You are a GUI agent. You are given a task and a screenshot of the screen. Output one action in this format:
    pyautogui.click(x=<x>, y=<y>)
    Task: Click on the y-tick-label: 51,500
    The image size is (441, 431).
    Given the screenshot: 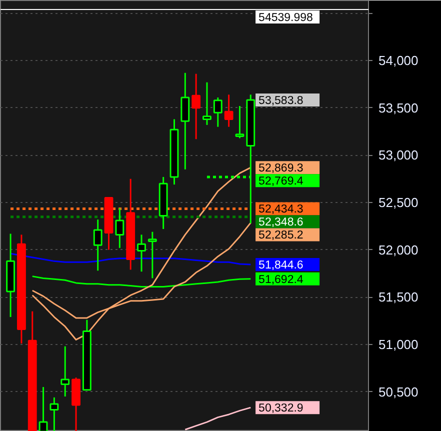 What is the action you would take?
    pyautogui.click(x=398, y=297)
    